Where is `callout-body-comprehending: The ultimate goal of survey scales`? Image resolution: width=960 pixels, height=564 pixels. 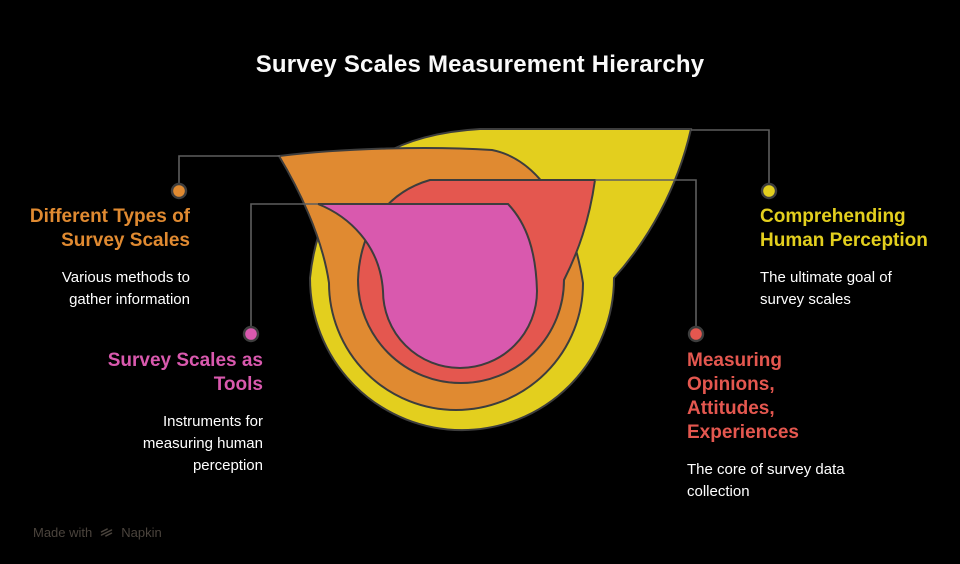 callout-body-comprehending: The ultimate goal of survey scales is located at coordinates (826, 288).